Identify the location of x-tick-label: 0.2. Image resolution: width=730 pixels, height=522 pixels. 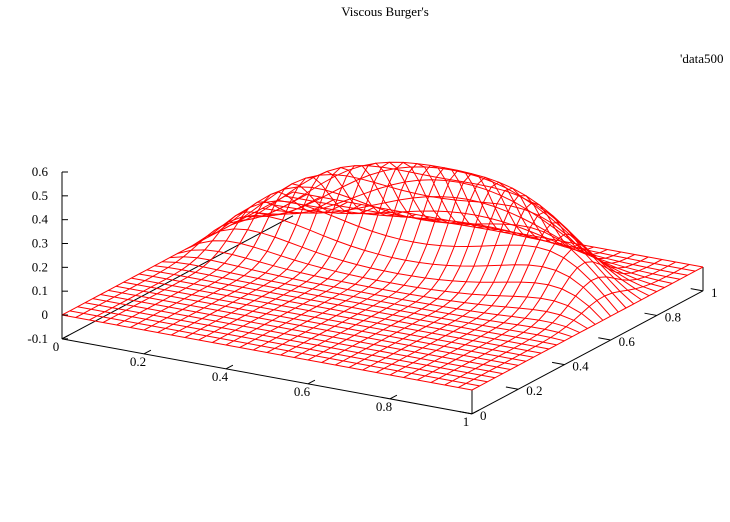
(138, 361).